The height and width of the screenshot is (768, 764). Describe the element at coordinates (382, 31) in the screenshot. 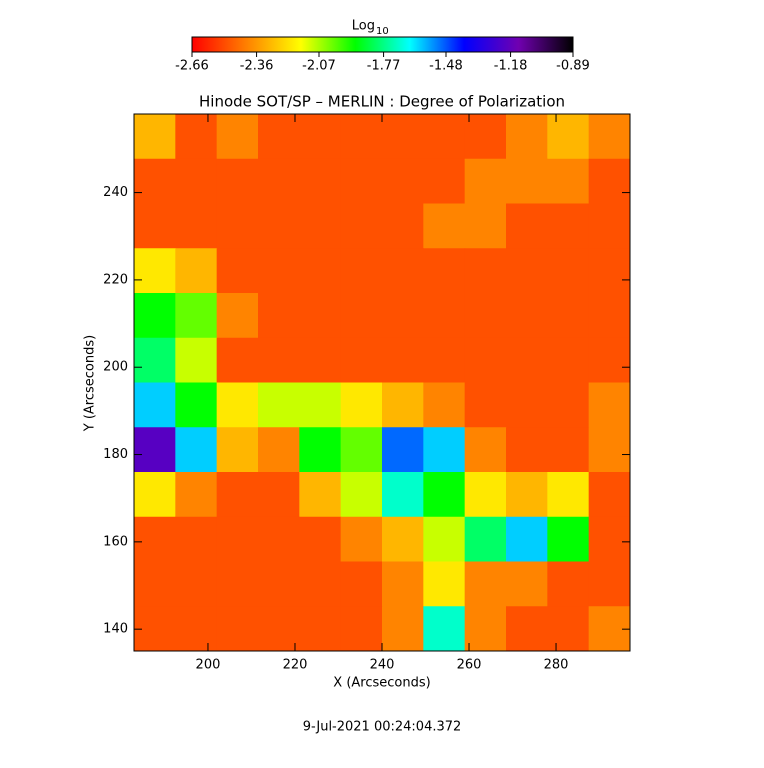

I see `colorbar-label-sub: 10` at that location.